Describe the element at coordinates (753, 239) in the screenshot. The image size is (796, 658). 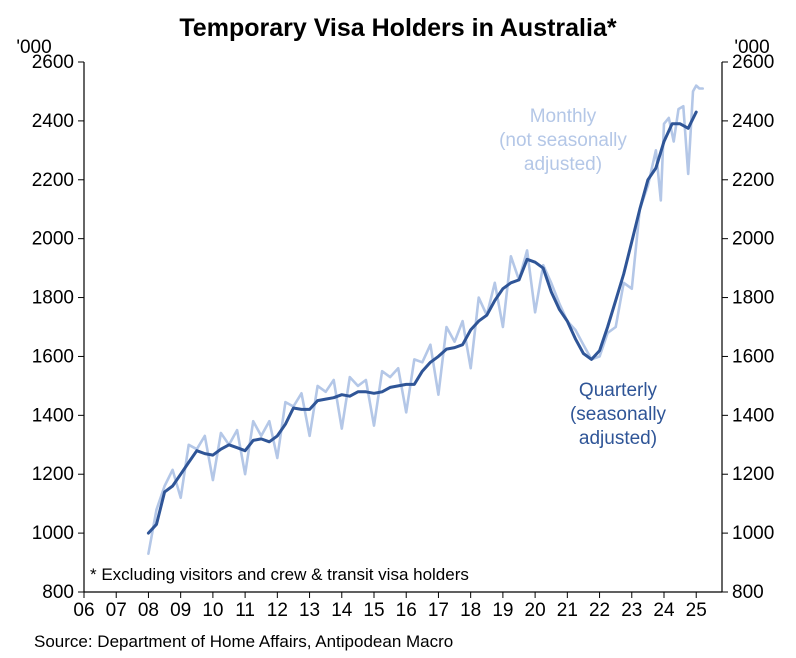
I see `y-tick-label-right: 2000` at that location.